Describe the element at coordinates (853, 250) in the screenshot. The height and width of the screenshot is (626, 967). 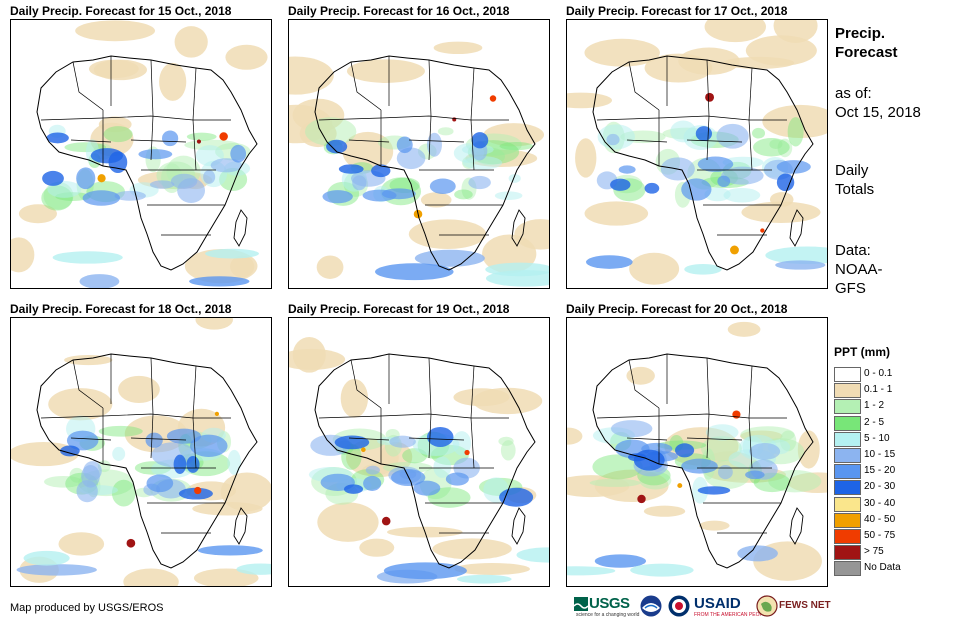
I see `data-line: Data:` at that location.